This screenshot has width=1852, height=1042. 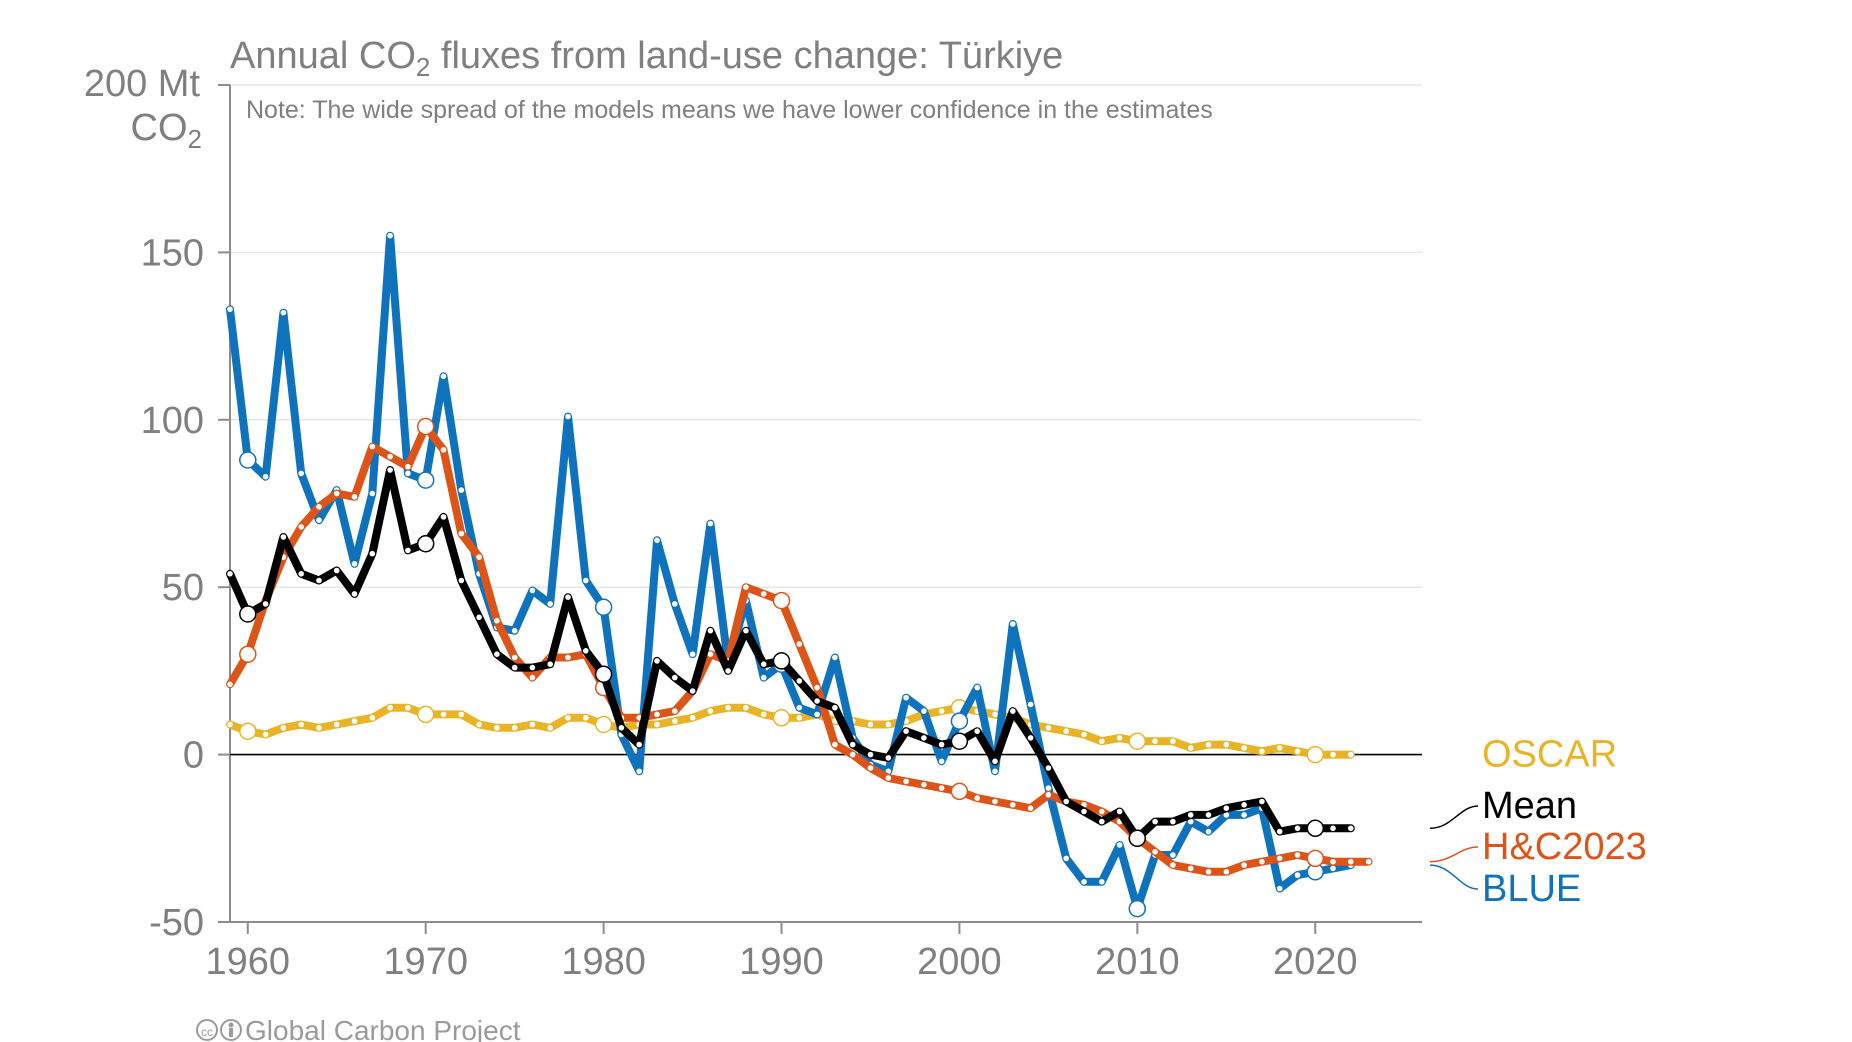 I want to click on data-point-h-c2023-1992, so click(x=817, y=687).